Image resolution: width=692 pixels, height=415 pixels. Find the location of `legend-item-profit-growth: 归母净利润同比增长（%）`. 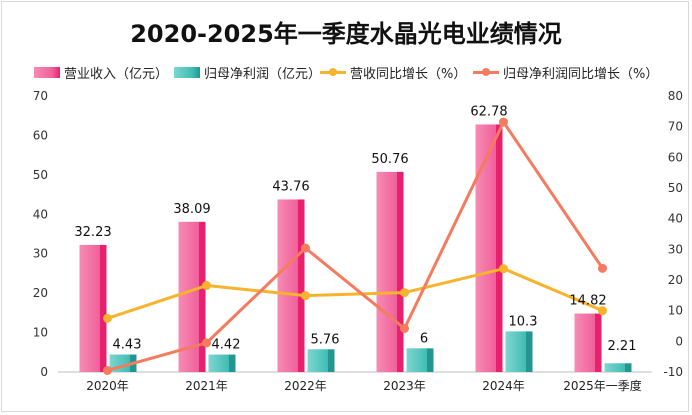

legend-item-profit-growth: 归母净利润同比增长（%） is located at coordinates (566, 72).